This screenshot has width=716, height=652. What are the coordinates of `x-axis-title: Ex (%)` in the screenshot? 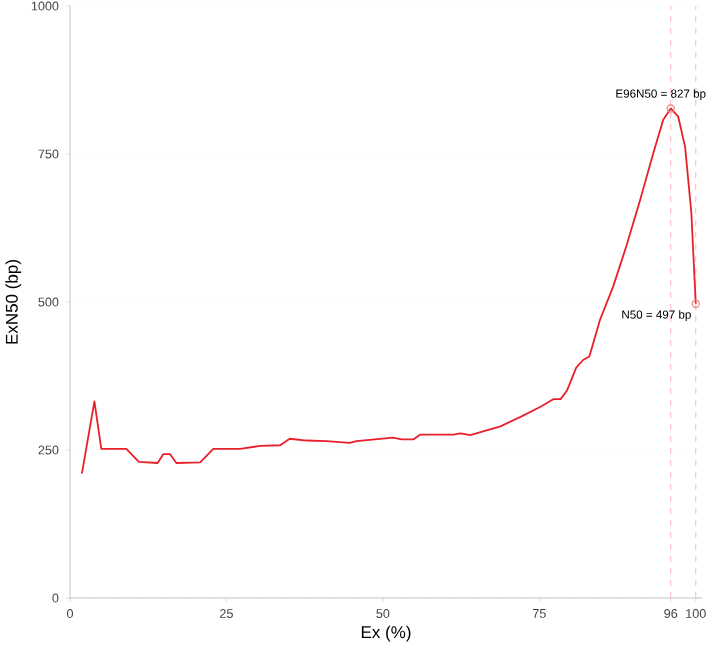 It's located at (386, 633).